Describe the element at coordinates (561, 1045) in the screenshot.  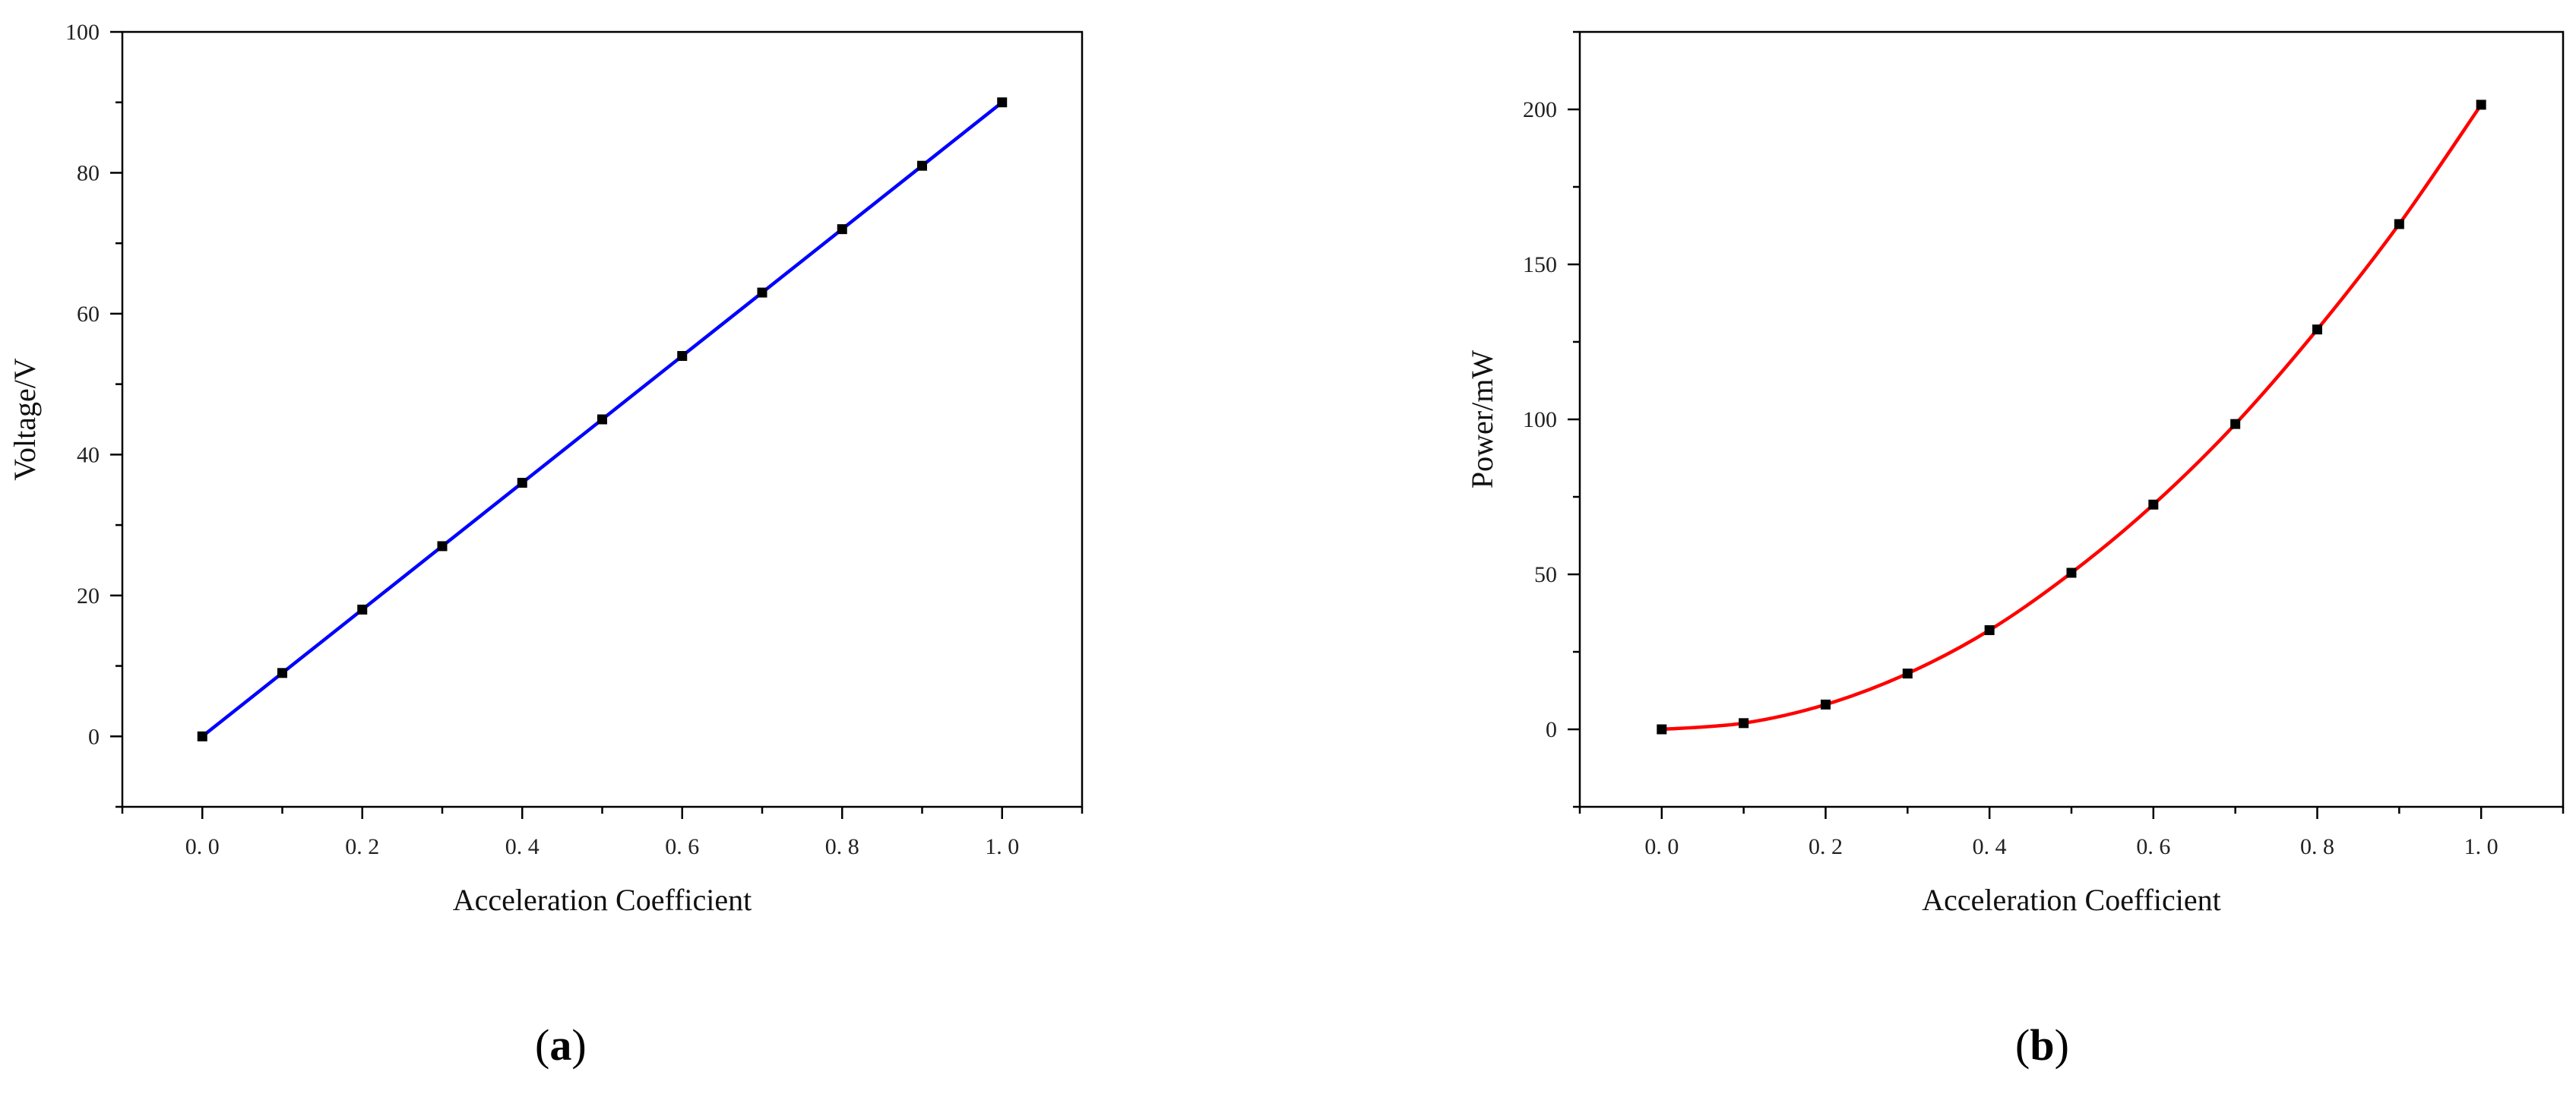
I see `panel-label-a: (a)` at that location.